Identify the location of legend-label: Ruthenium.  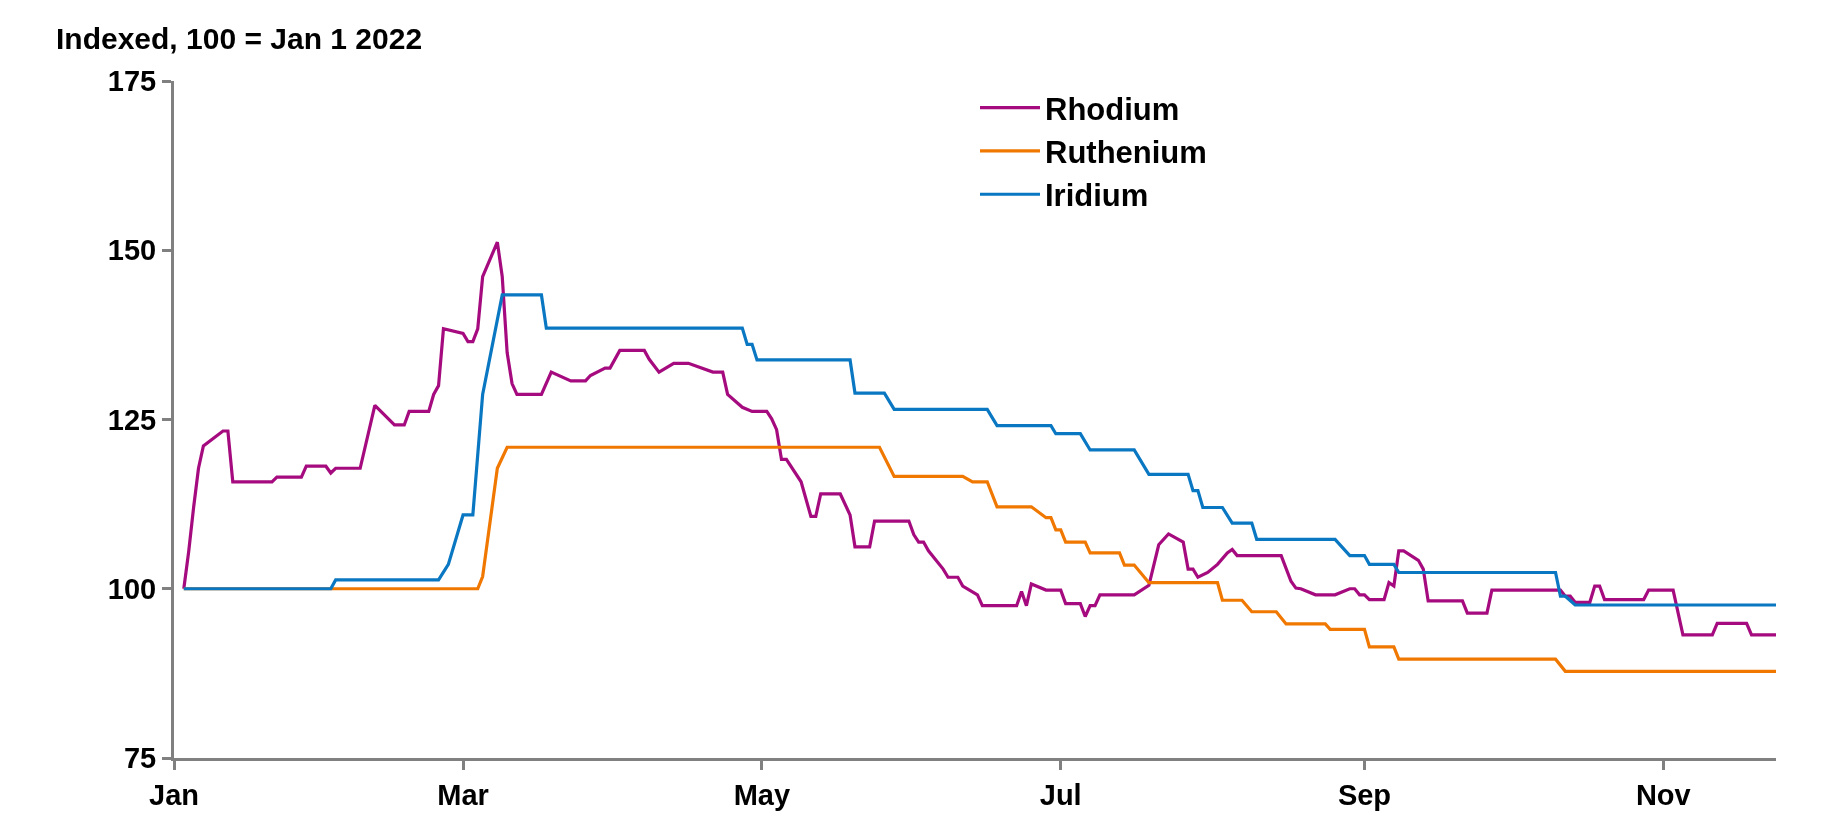
(1126, 153).